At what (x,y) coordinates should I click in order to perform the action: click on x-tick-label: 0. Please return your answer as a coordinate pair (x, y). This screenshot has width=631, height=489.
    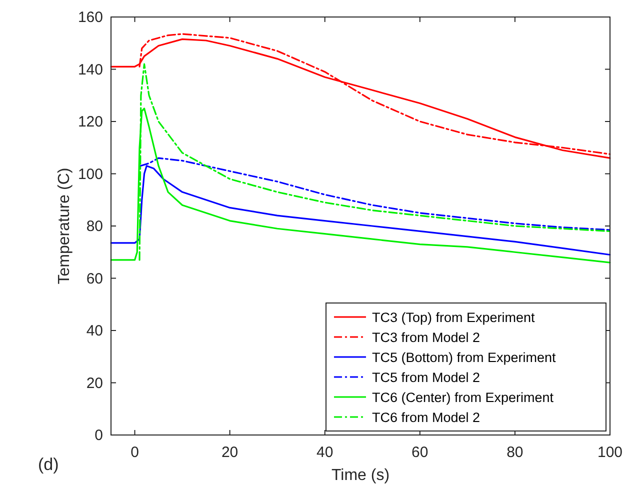
    Looking at the image, I should click on (134, 452).